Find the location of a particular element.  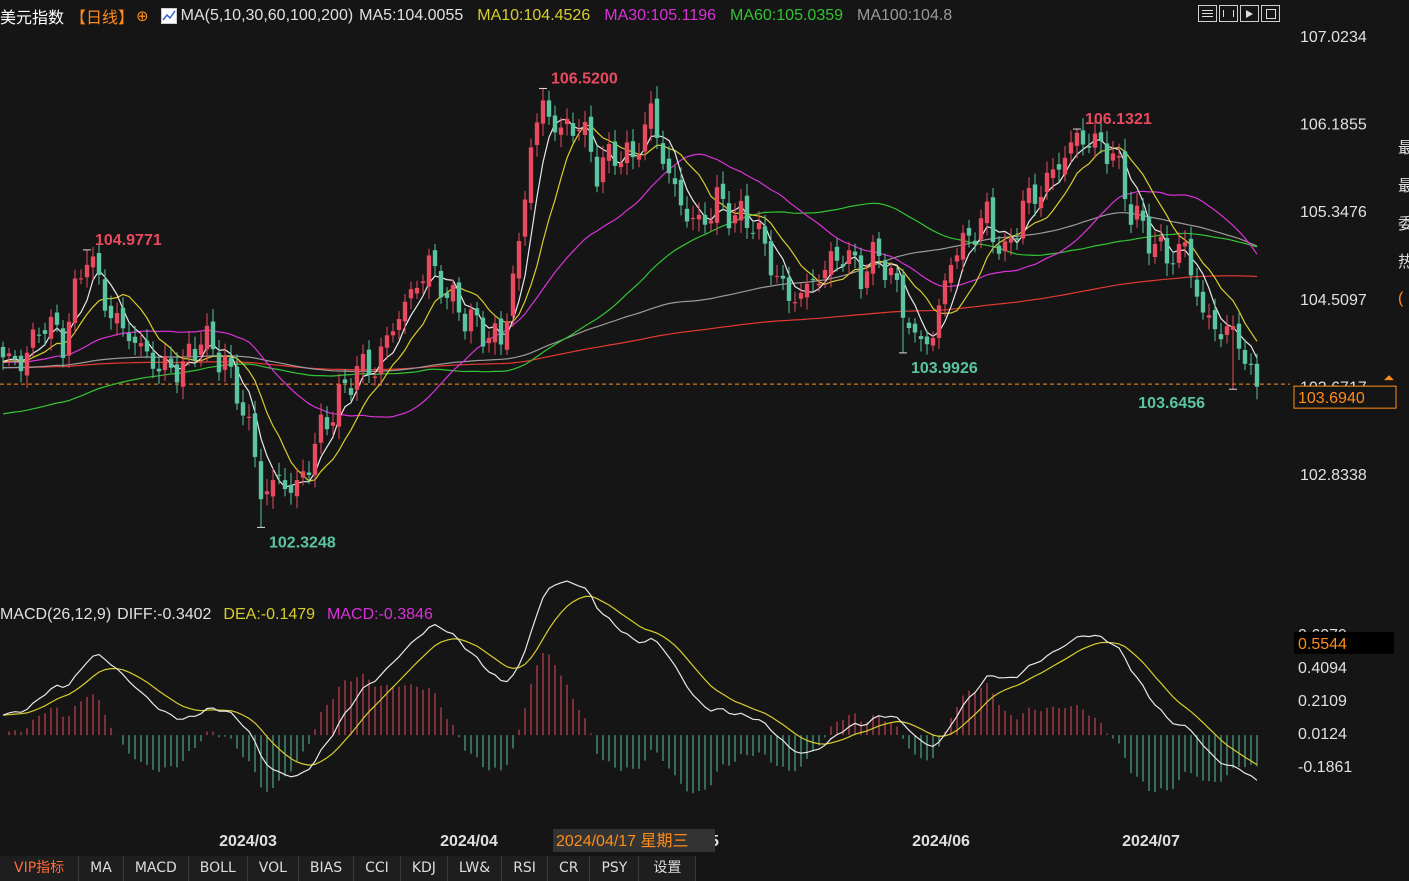

tab-ma: MA is located at coordinates (101, 868).